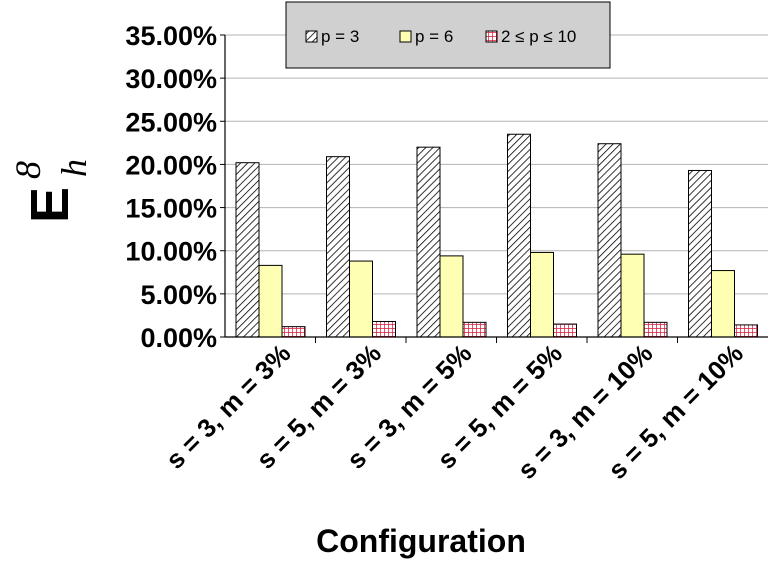 This screenshot has width=778, height=570. What do you see at coordinates (421, 541) in the screenshot?
I see `x-axis-label: Configuration` at bounding box center [421, 541].